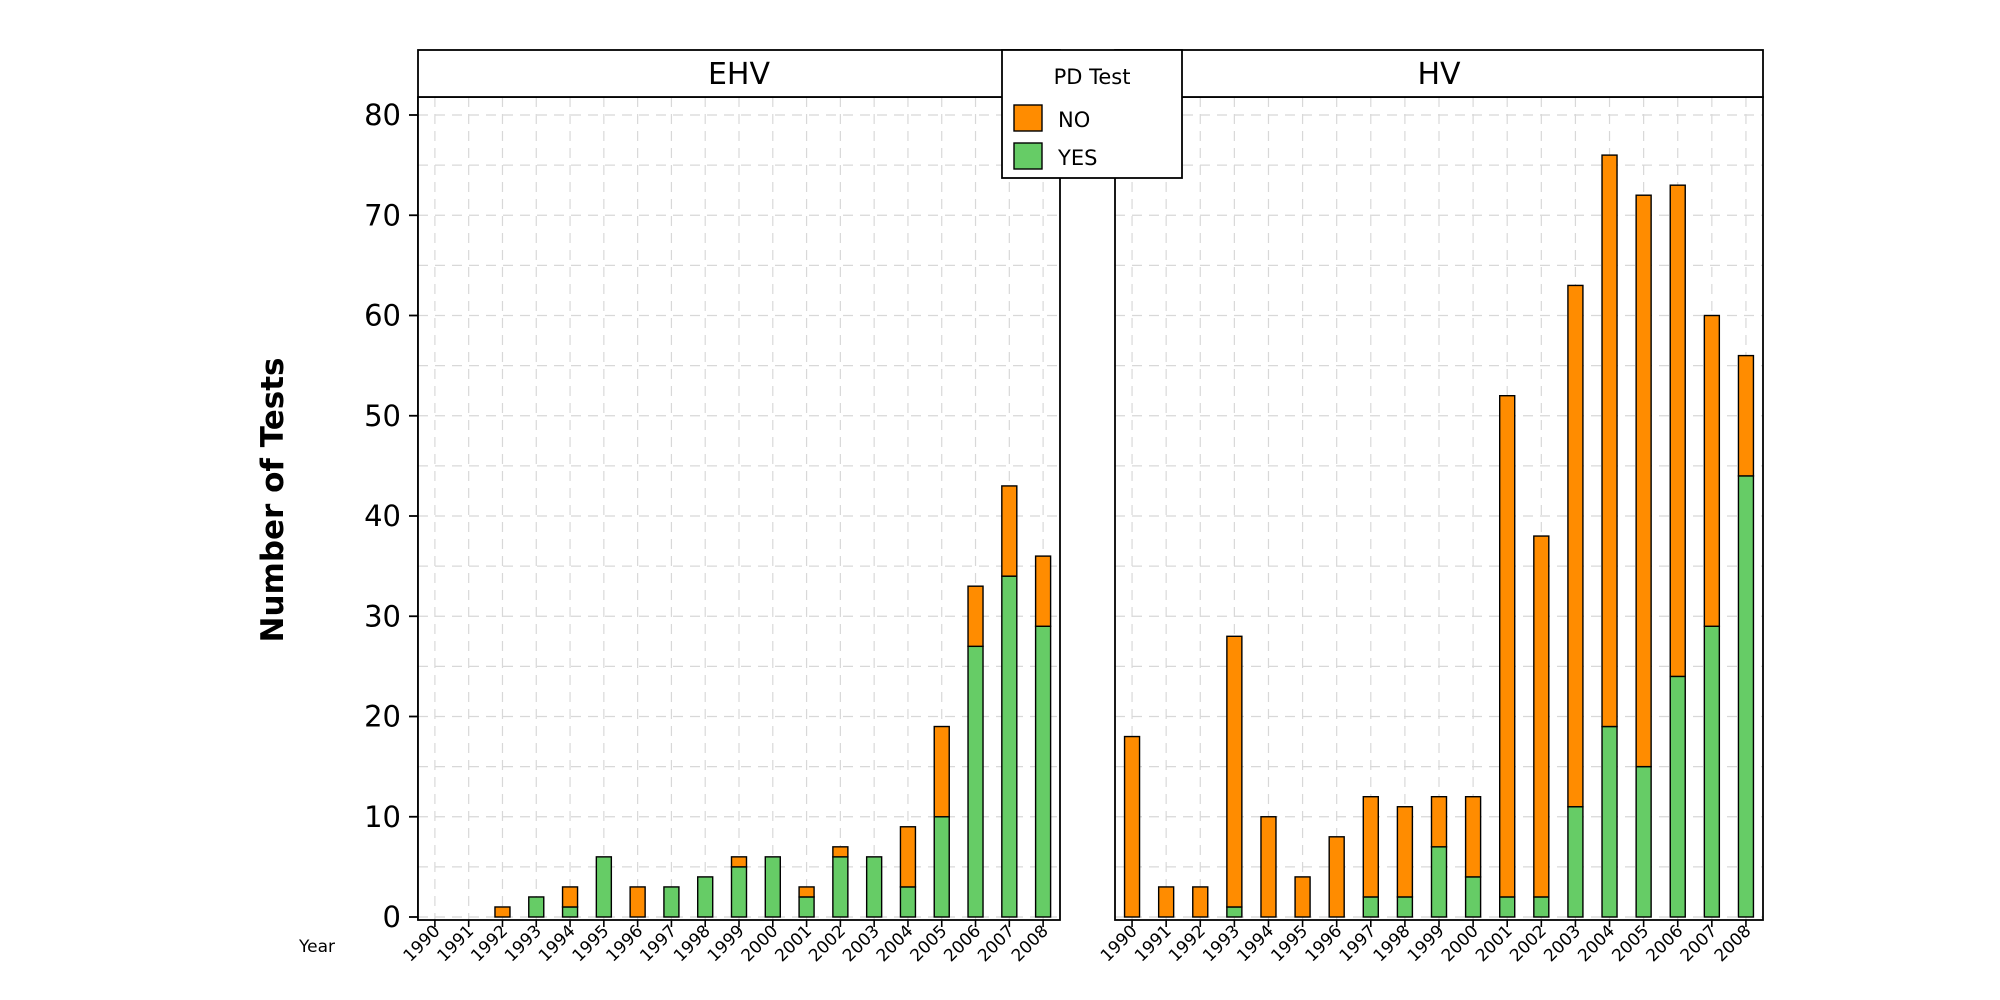 This screenshot has height=1000, width=2000. Describe the element at coordinates (1575, 546) in the screenshot. I see `bar-no-hv-2003` at that location.